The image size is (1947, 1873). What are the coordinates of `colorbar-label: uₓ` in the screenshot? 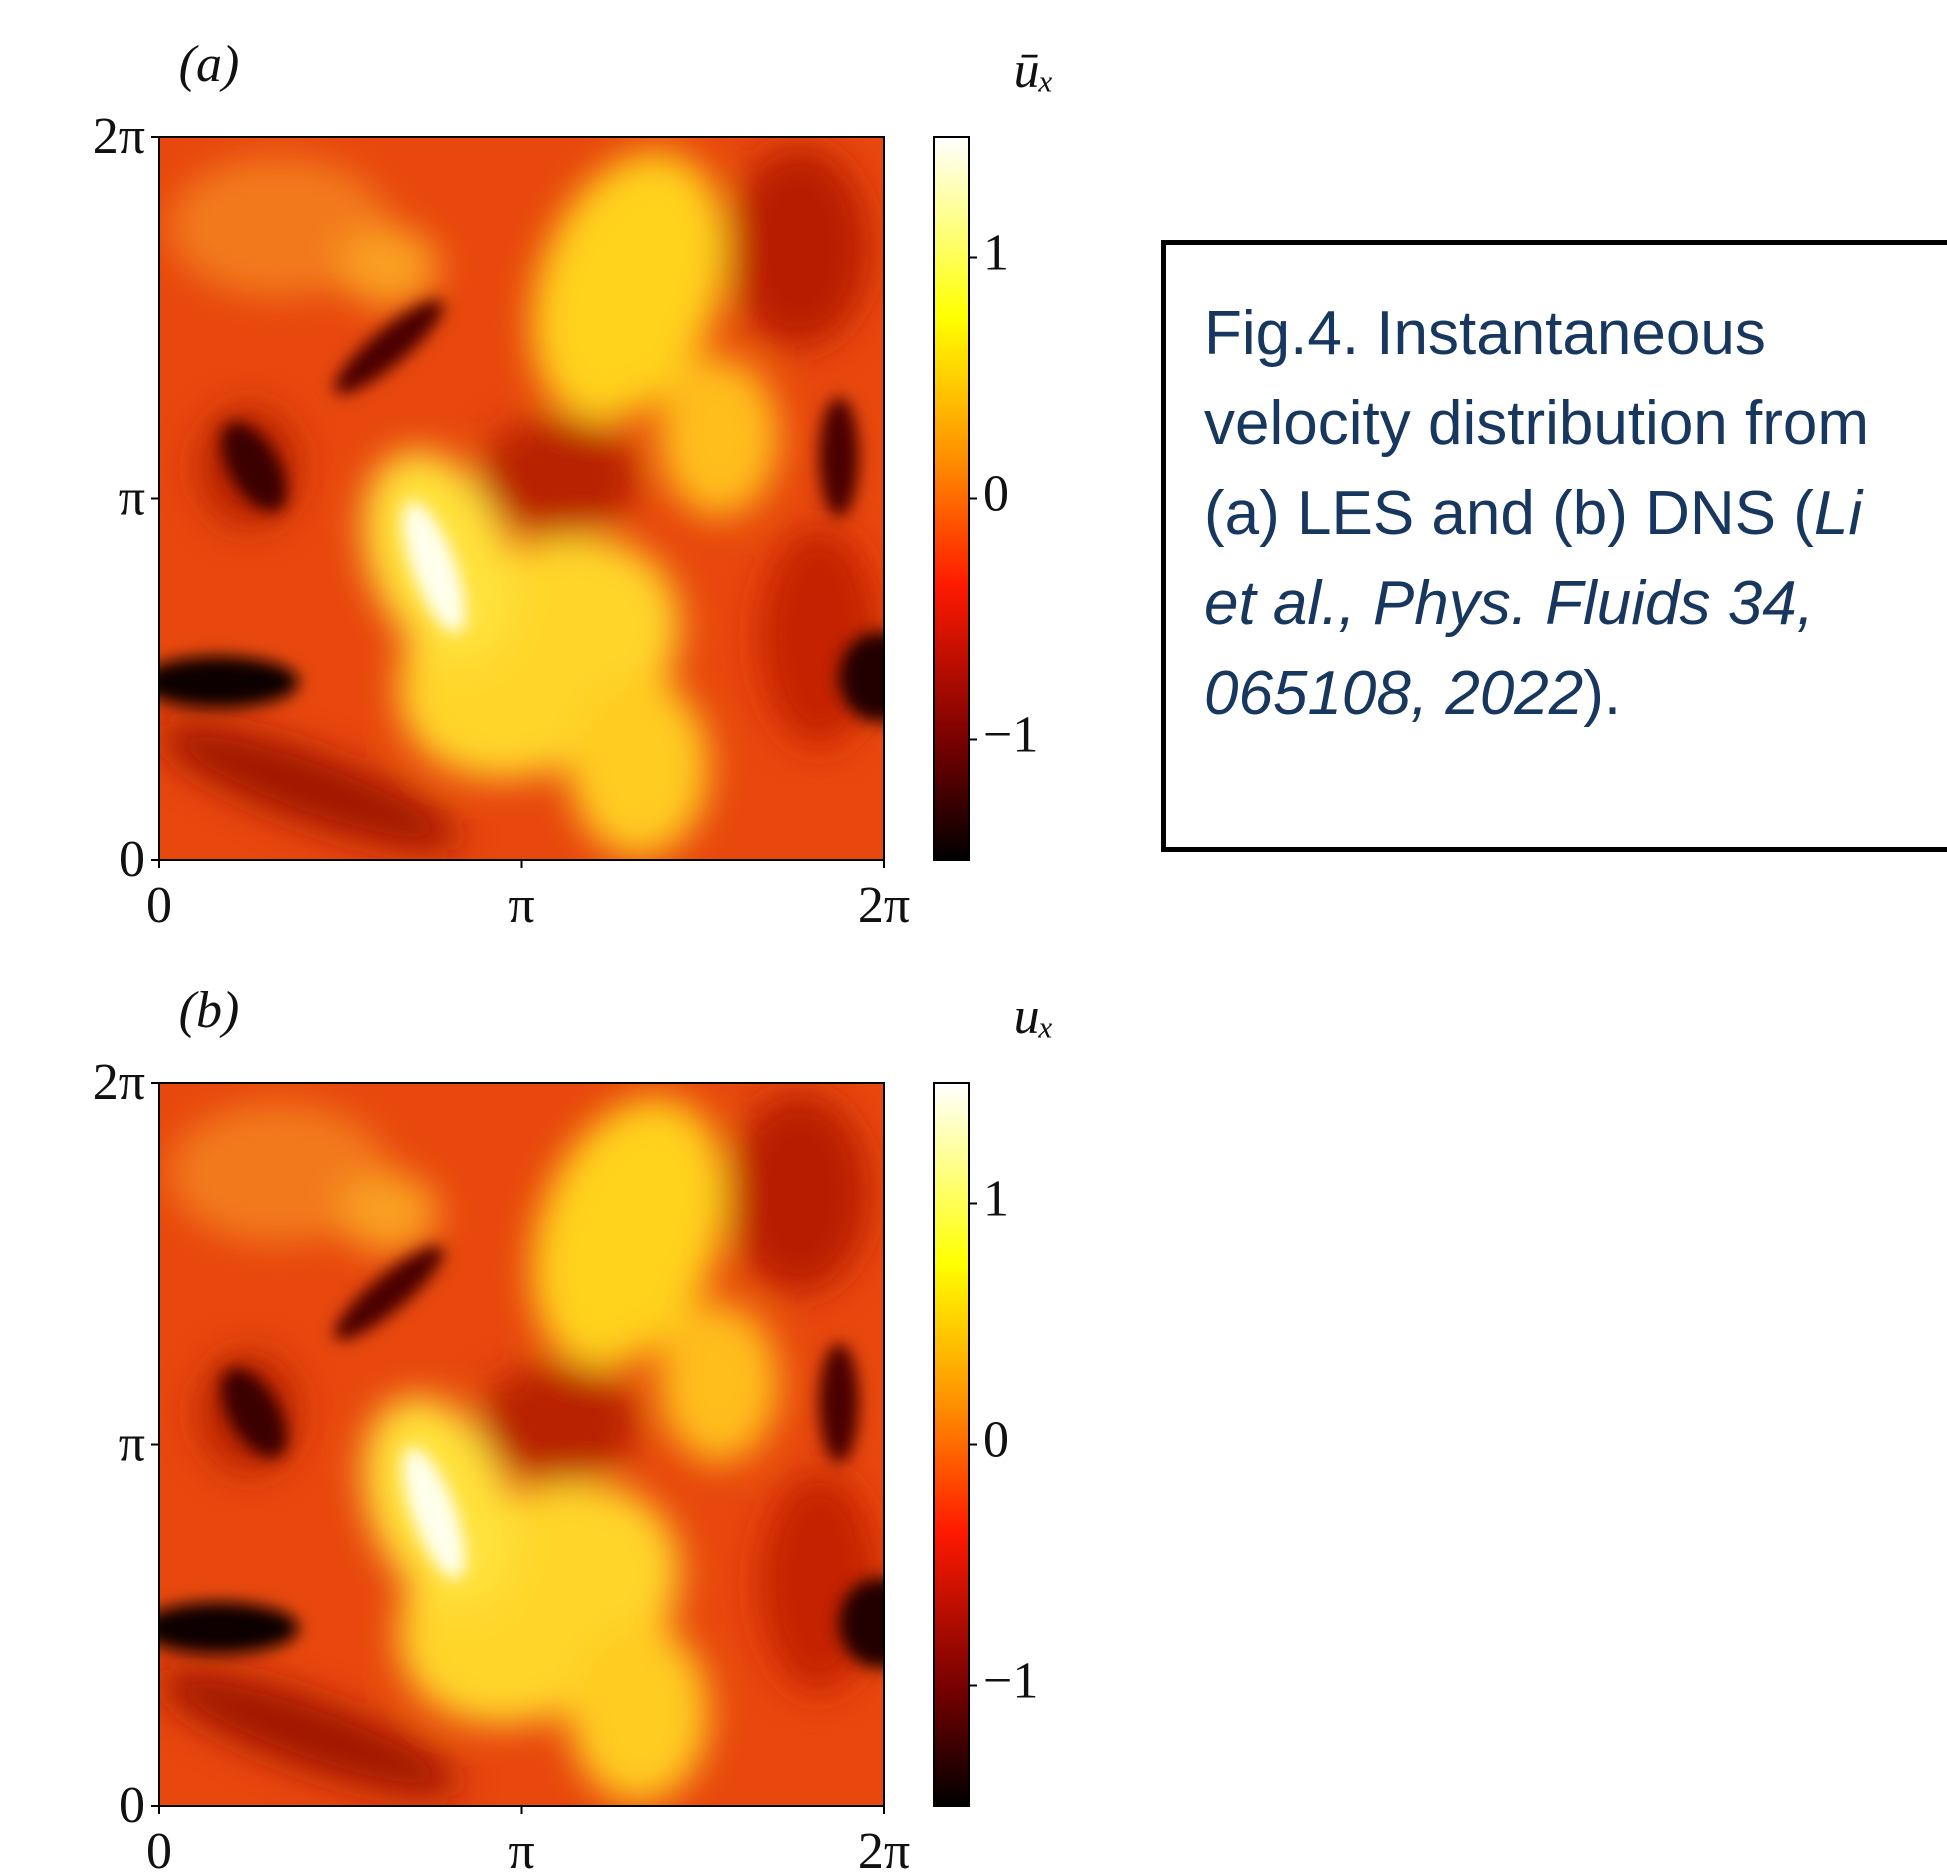 It's located at (1034, 1016).